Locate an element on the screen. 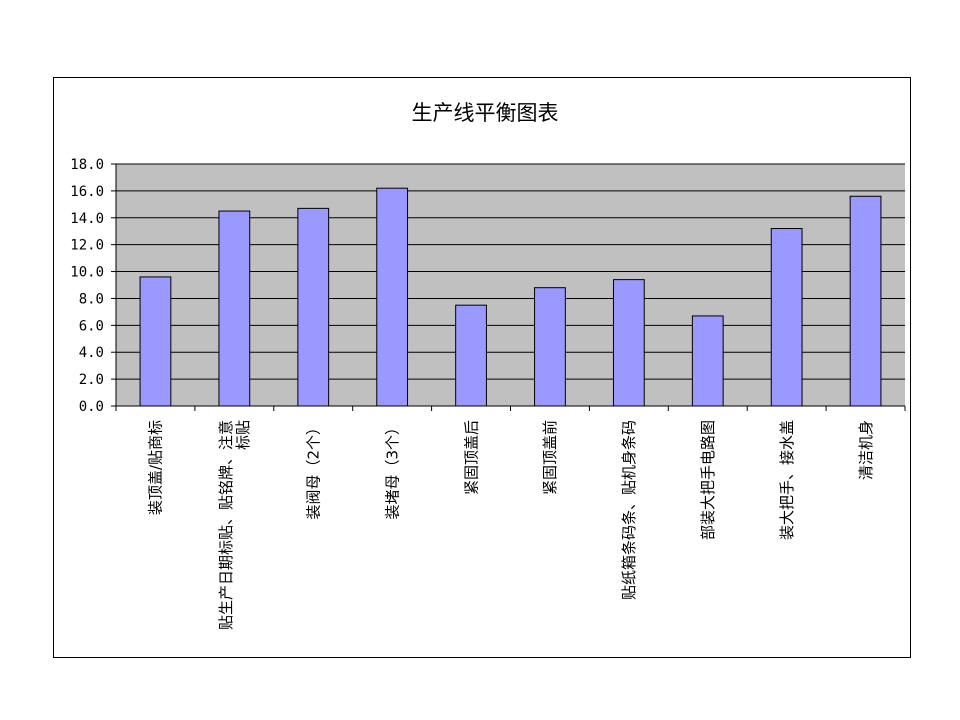  x-tick-label: 贴生产日期标贴、贴铭牌、注意 is located at coordinates (226, 525).